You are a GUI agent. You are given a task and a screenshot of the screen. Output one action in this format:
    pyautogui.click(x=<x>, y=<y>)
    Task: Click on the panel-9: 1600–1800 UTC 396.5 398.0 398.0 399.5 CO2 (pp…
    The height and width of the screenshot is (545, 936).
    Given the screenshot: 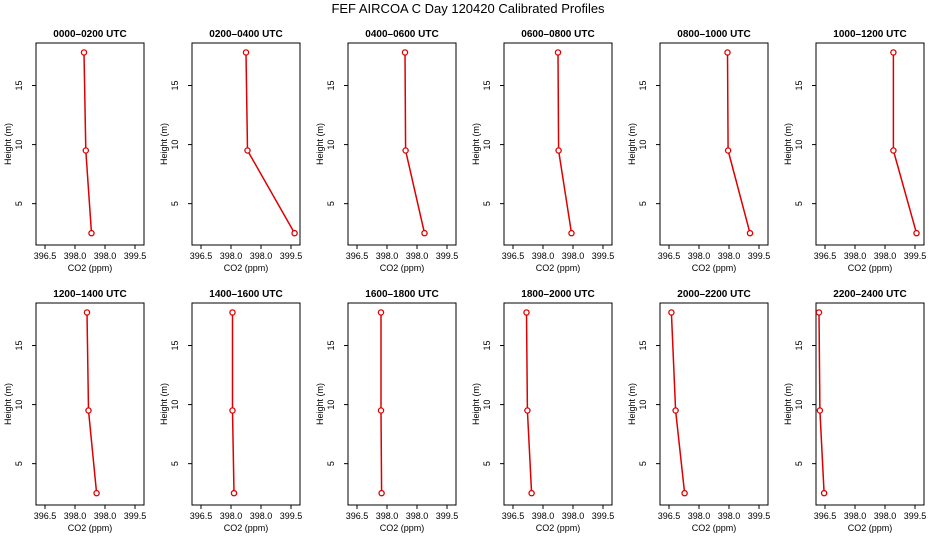 What is the action you would take?
    pyautogui.click(x=386, y=411)
    